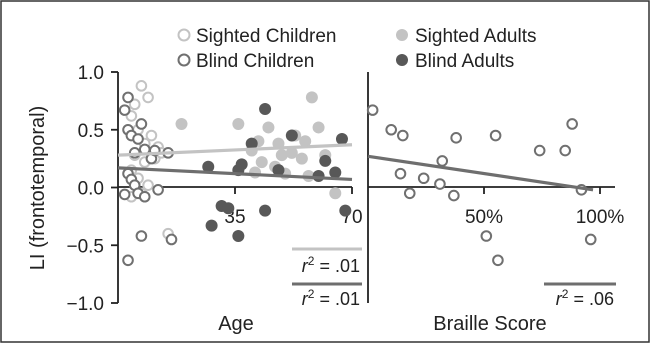 The height and width of the screenshot is (343, 650). What do you see at coordinates (184, 60) in the screenshot?
I see `legend-marker-blind-children` at bounding box center [184, 60].